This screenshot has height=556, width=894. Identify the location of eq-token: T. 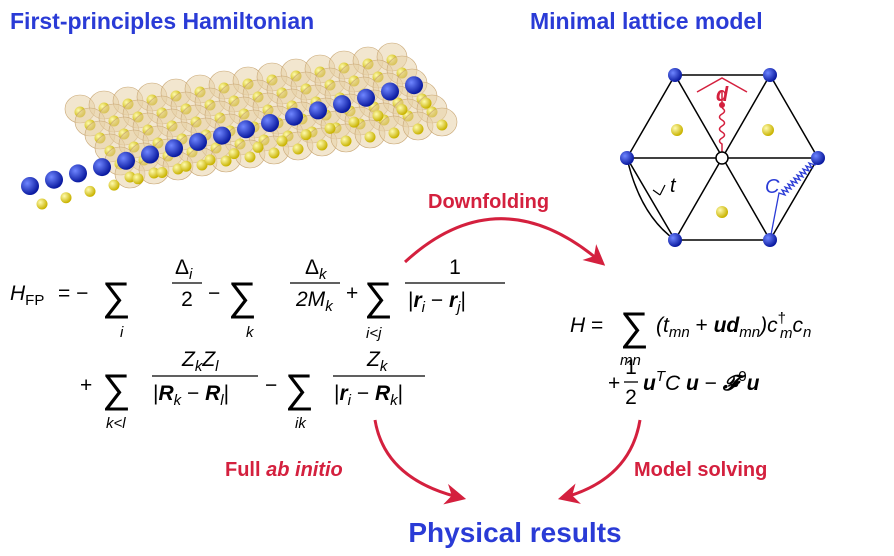
(661, 376).